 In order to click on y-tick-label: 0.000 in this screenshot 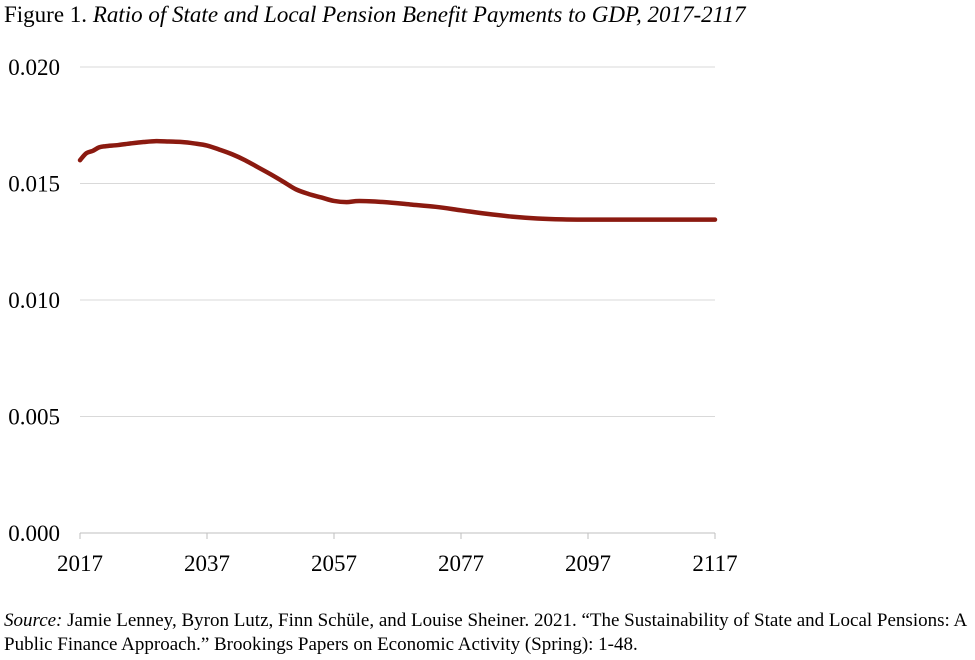, I will do `click(34, 533)`.